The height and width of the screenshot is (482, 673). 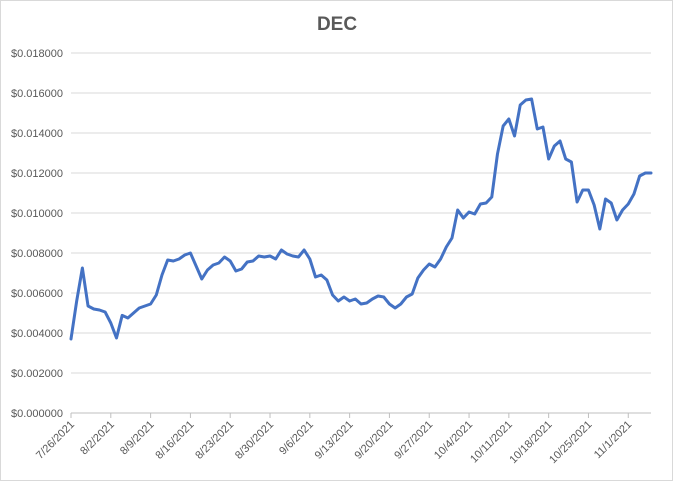 I want to click on chart-title: DEC, so click(x=337, y=24).